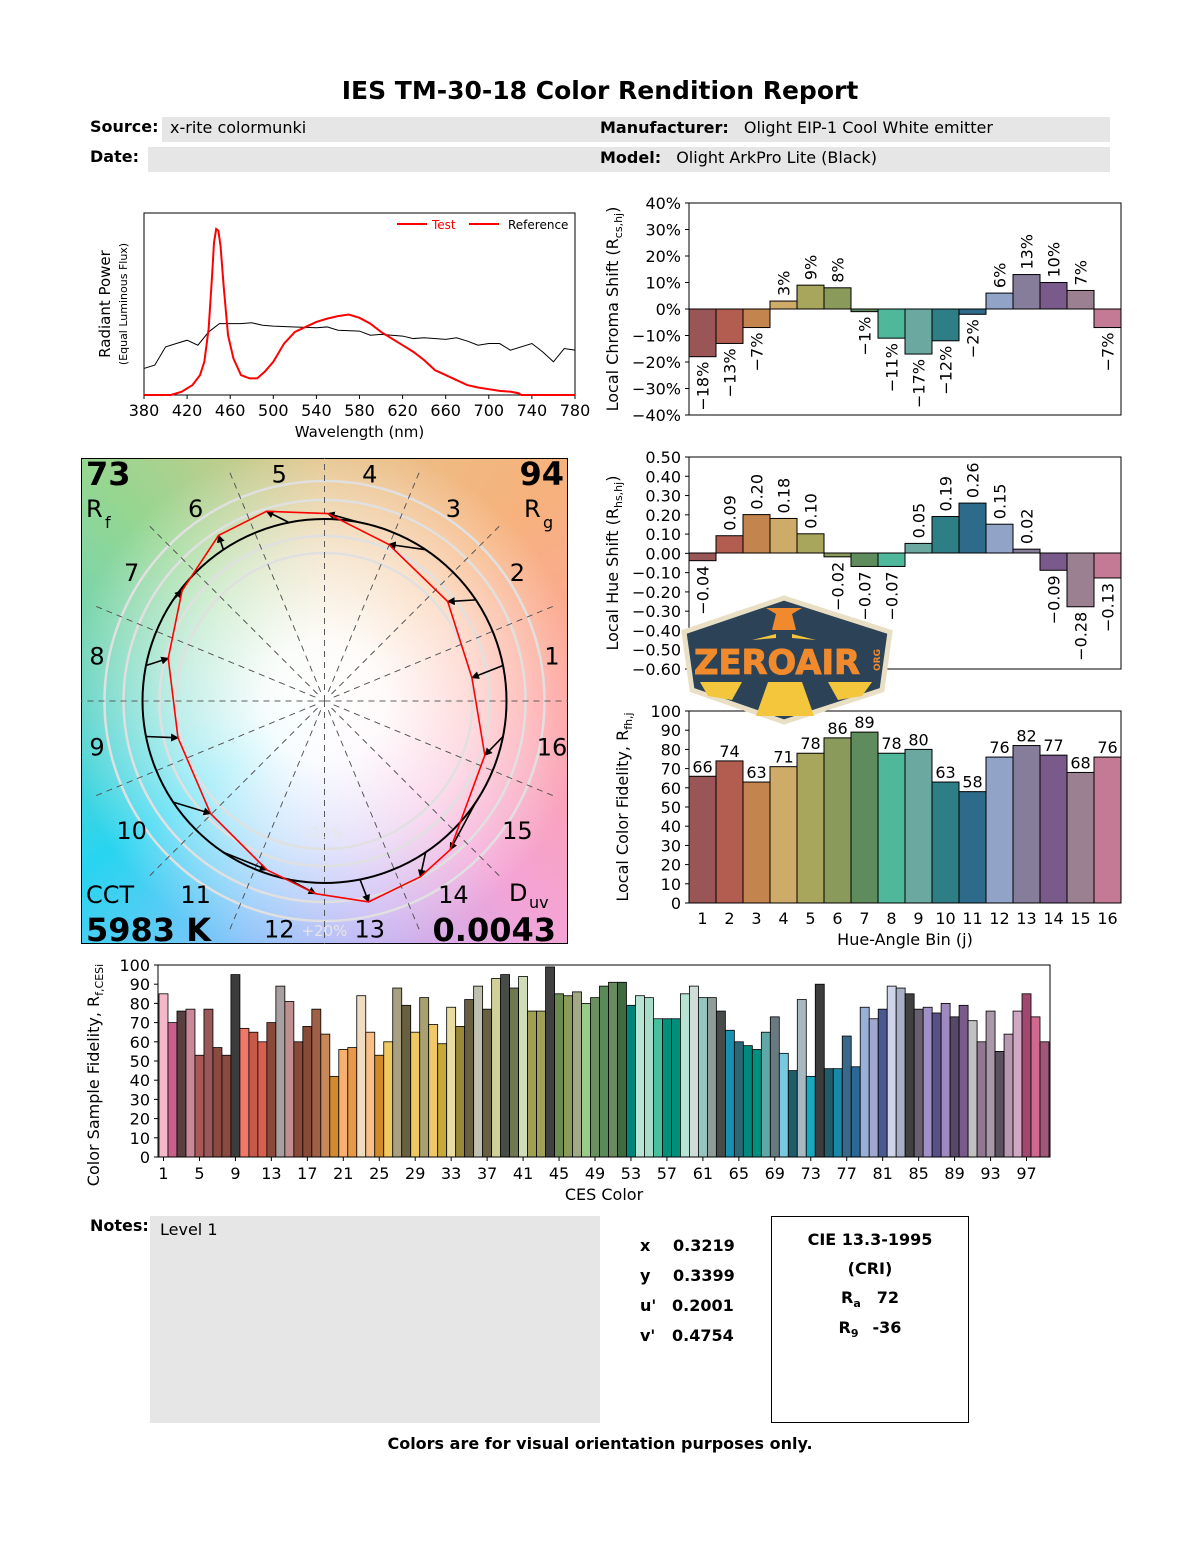 Image resolution: width=1200 pixels, height=1550 pixels. I want to click on x-tick-label: 73, so click(811, 1173).